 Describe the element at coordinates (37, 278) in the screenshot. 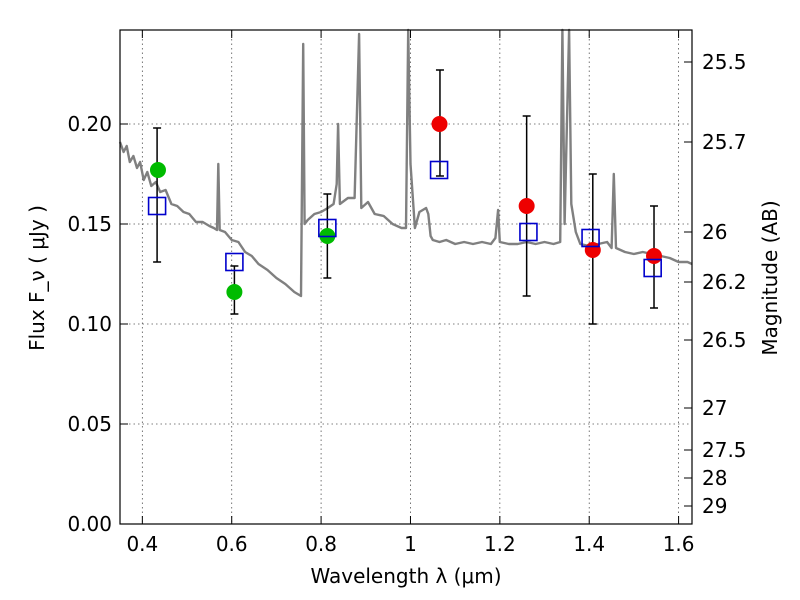

I see `y-axis-label: Flux F_ν ( μJy )` at that location.